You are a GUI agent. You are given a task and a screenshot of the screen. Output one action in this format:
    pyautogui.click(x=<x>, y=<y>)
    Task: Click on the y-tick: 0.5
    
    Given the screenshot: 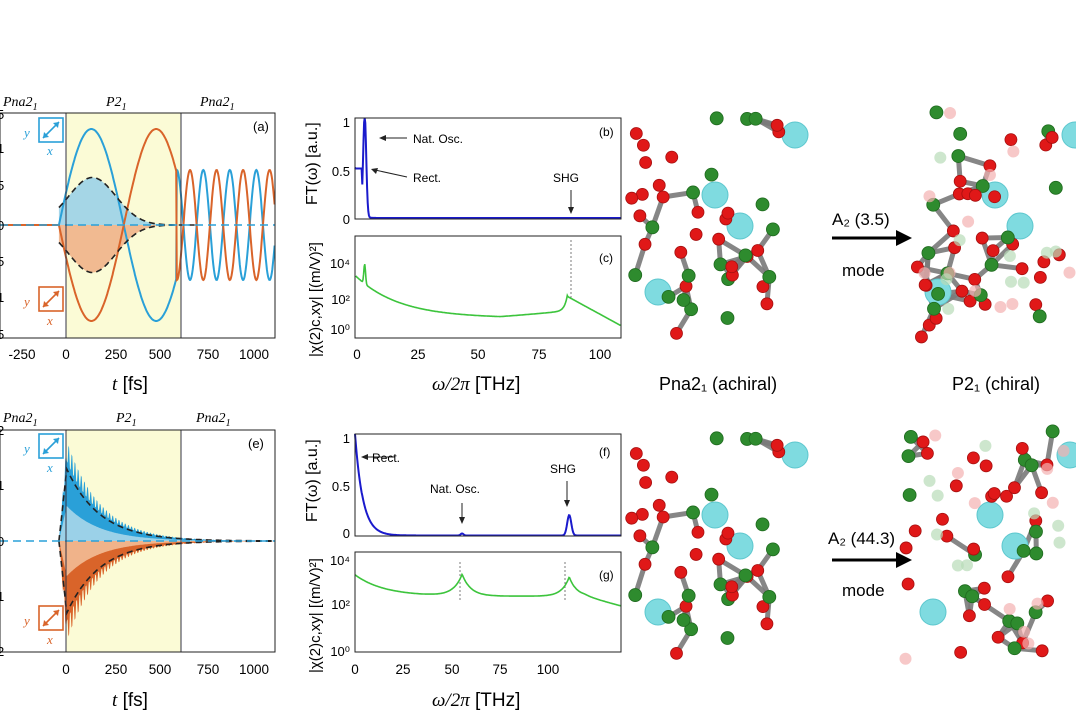 What is the action you would take?
    pyautogui.click(x=341, y=171)
    